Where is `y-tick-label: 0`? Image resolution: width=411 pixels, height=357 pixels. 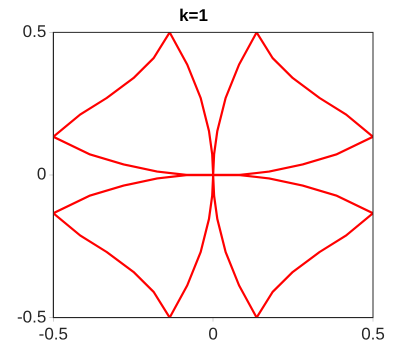 y-tick-label: 0 is located at coordinates (41, 174).